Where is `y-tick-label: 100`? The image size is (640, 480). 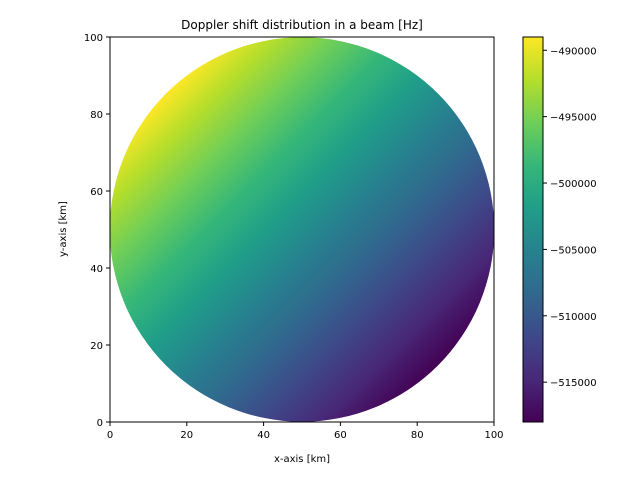
y-tick-label: 100 is located at coordinates (93, 38).